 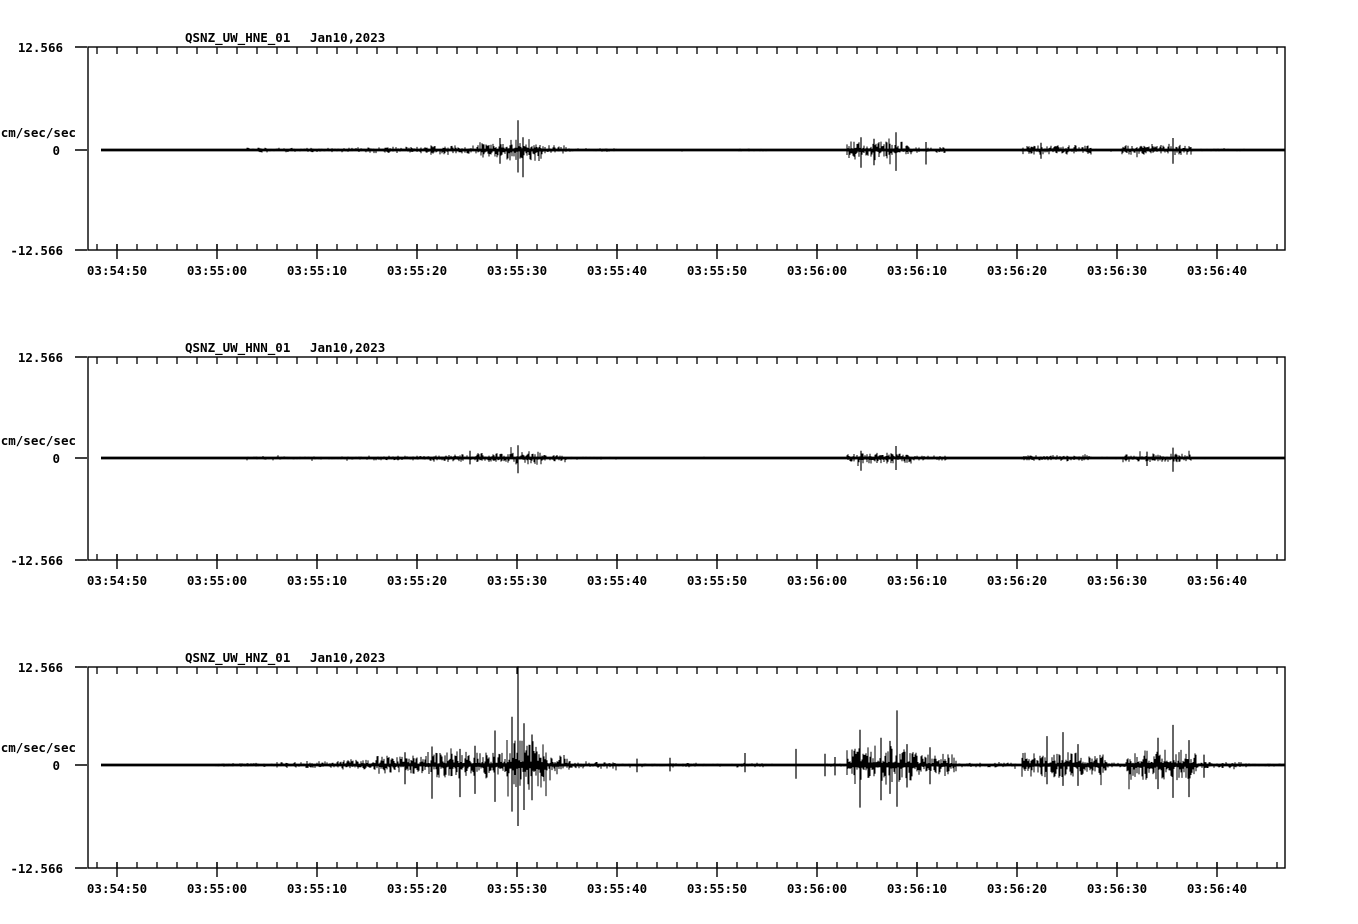 I want to click on panel-title-station: QSNZ_UW_HNE_01, so click(x=237, y=38).